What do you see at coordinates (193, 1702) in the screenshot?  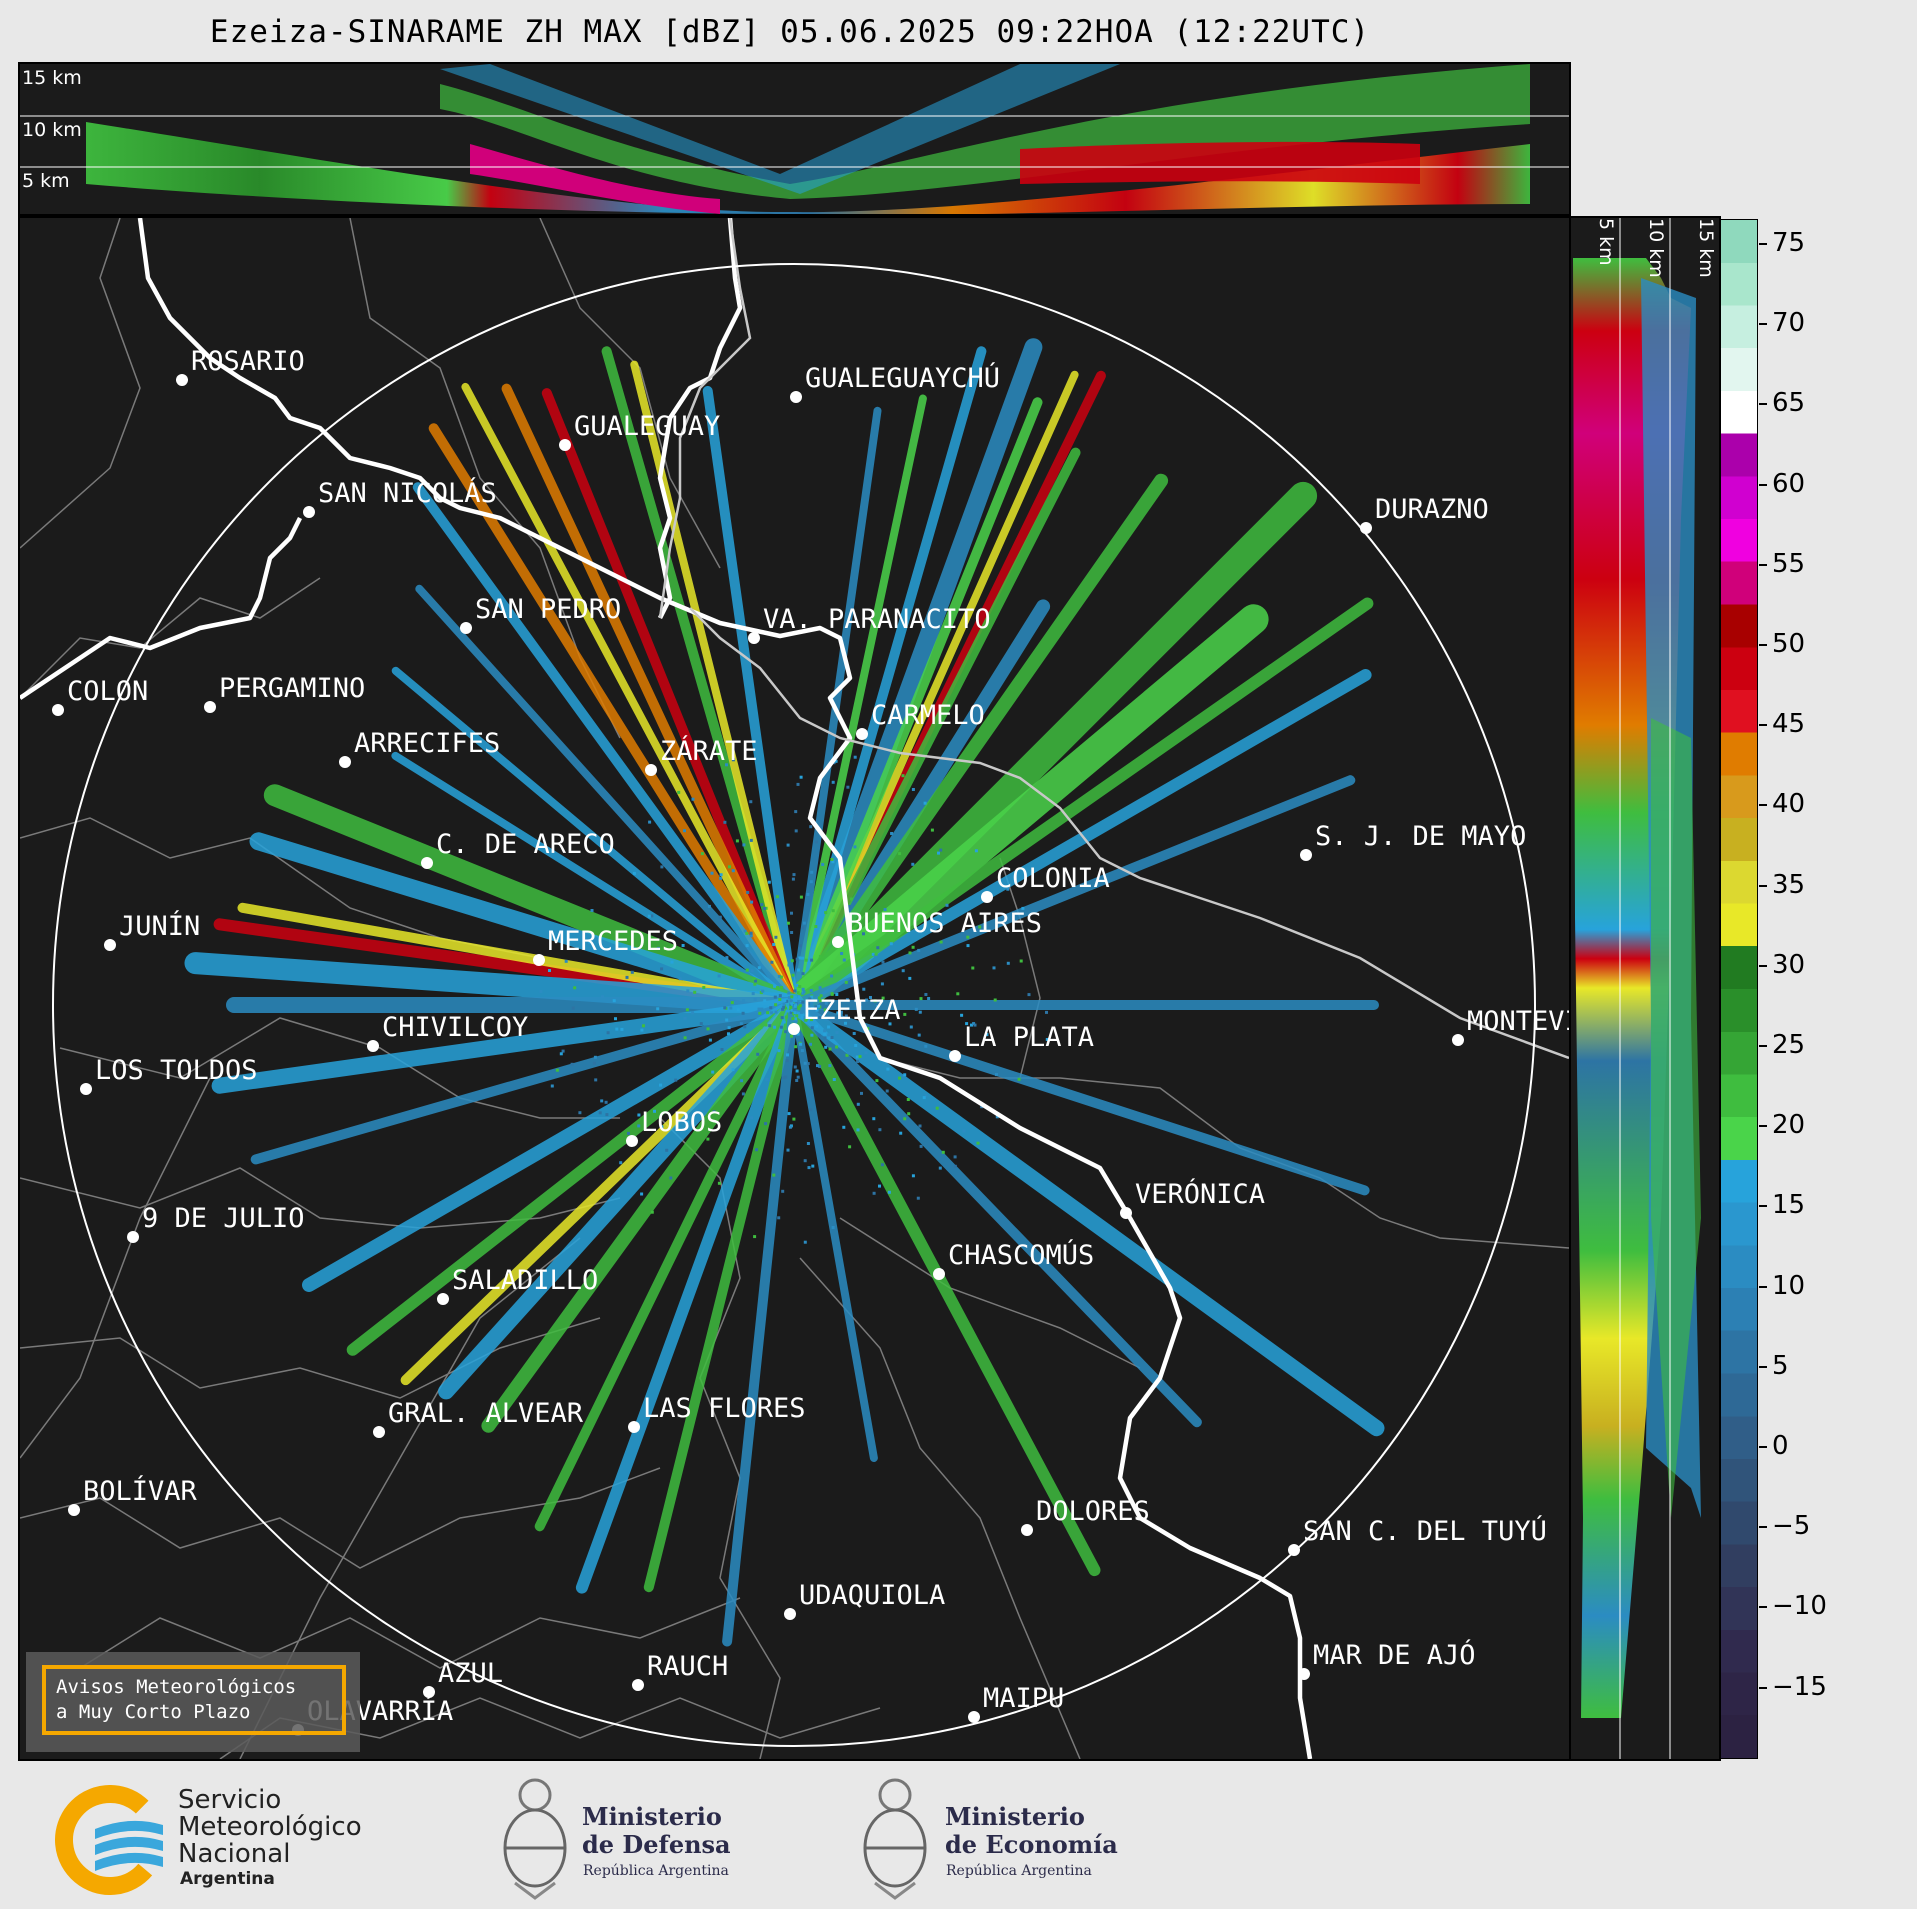 I see `warning-box: Avisos Meteorológicos a Muy Corto Plazo` at bounding box center [193, 1702].